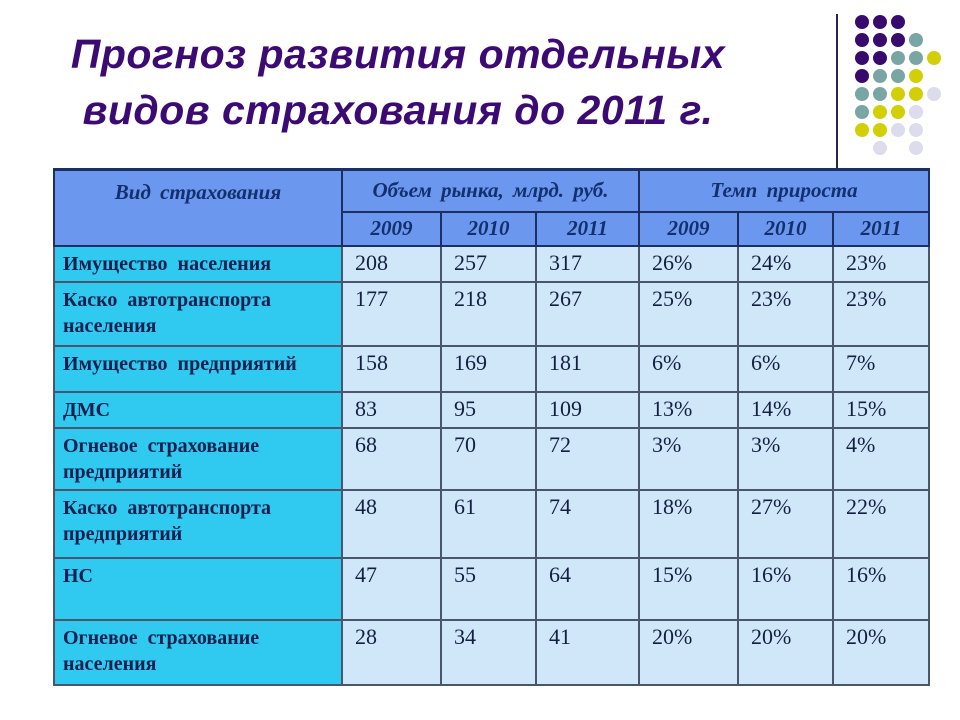 The width and height of the screenshot is (960, 720). Describe the element at coordinates (689, 313) in the screenshot. I see `value-cell: 25%` at that location.